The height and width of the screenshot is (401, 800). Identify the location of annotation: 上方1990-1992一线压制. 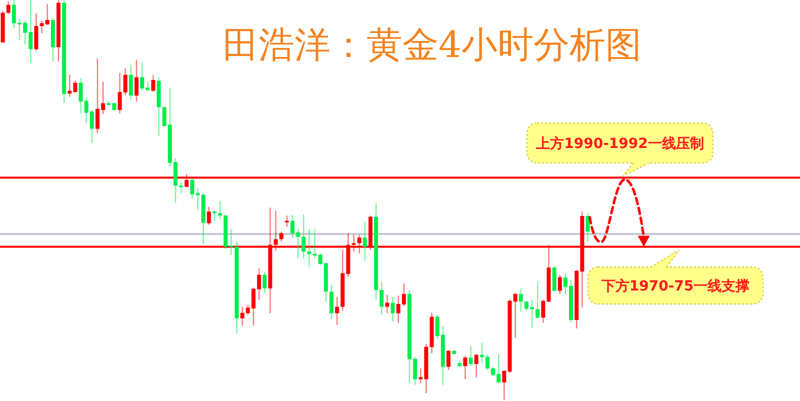
(620, 144).